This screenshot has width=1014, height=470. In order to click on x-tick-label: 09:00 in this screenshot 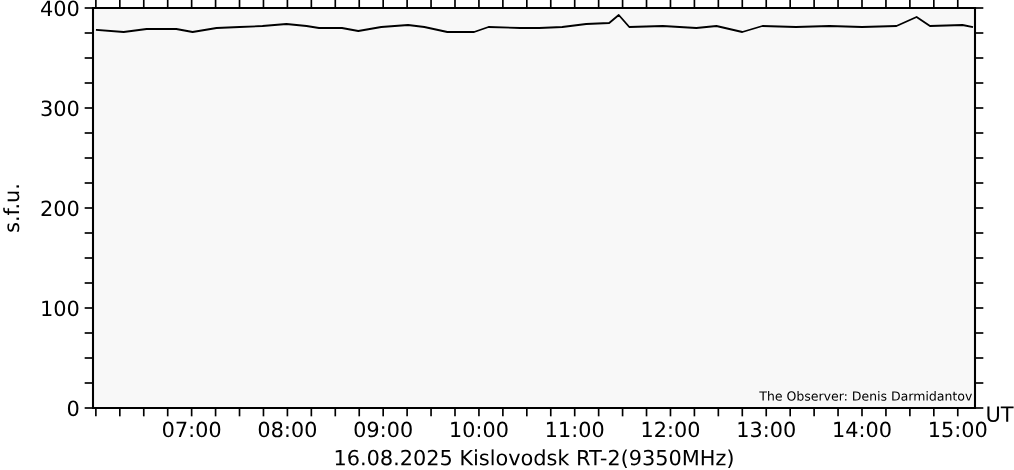, I will do `click(383, 429)`.